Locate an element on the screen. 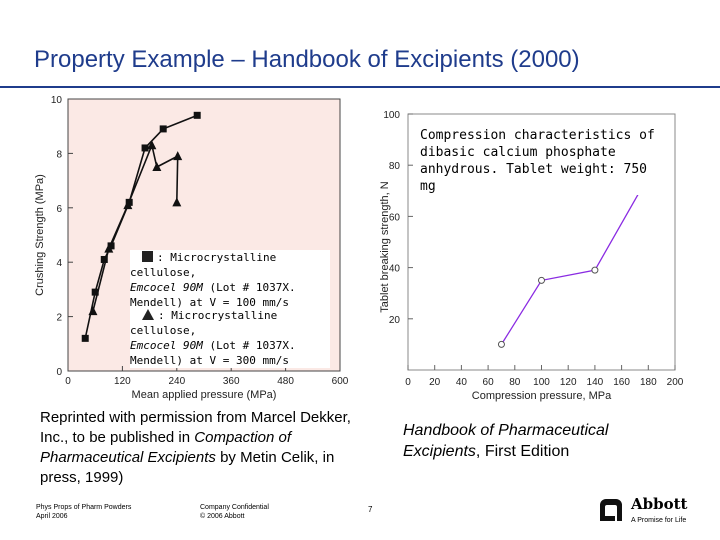  legend-2-italic: Emcocel 90M is located at coordinates (166, 345).